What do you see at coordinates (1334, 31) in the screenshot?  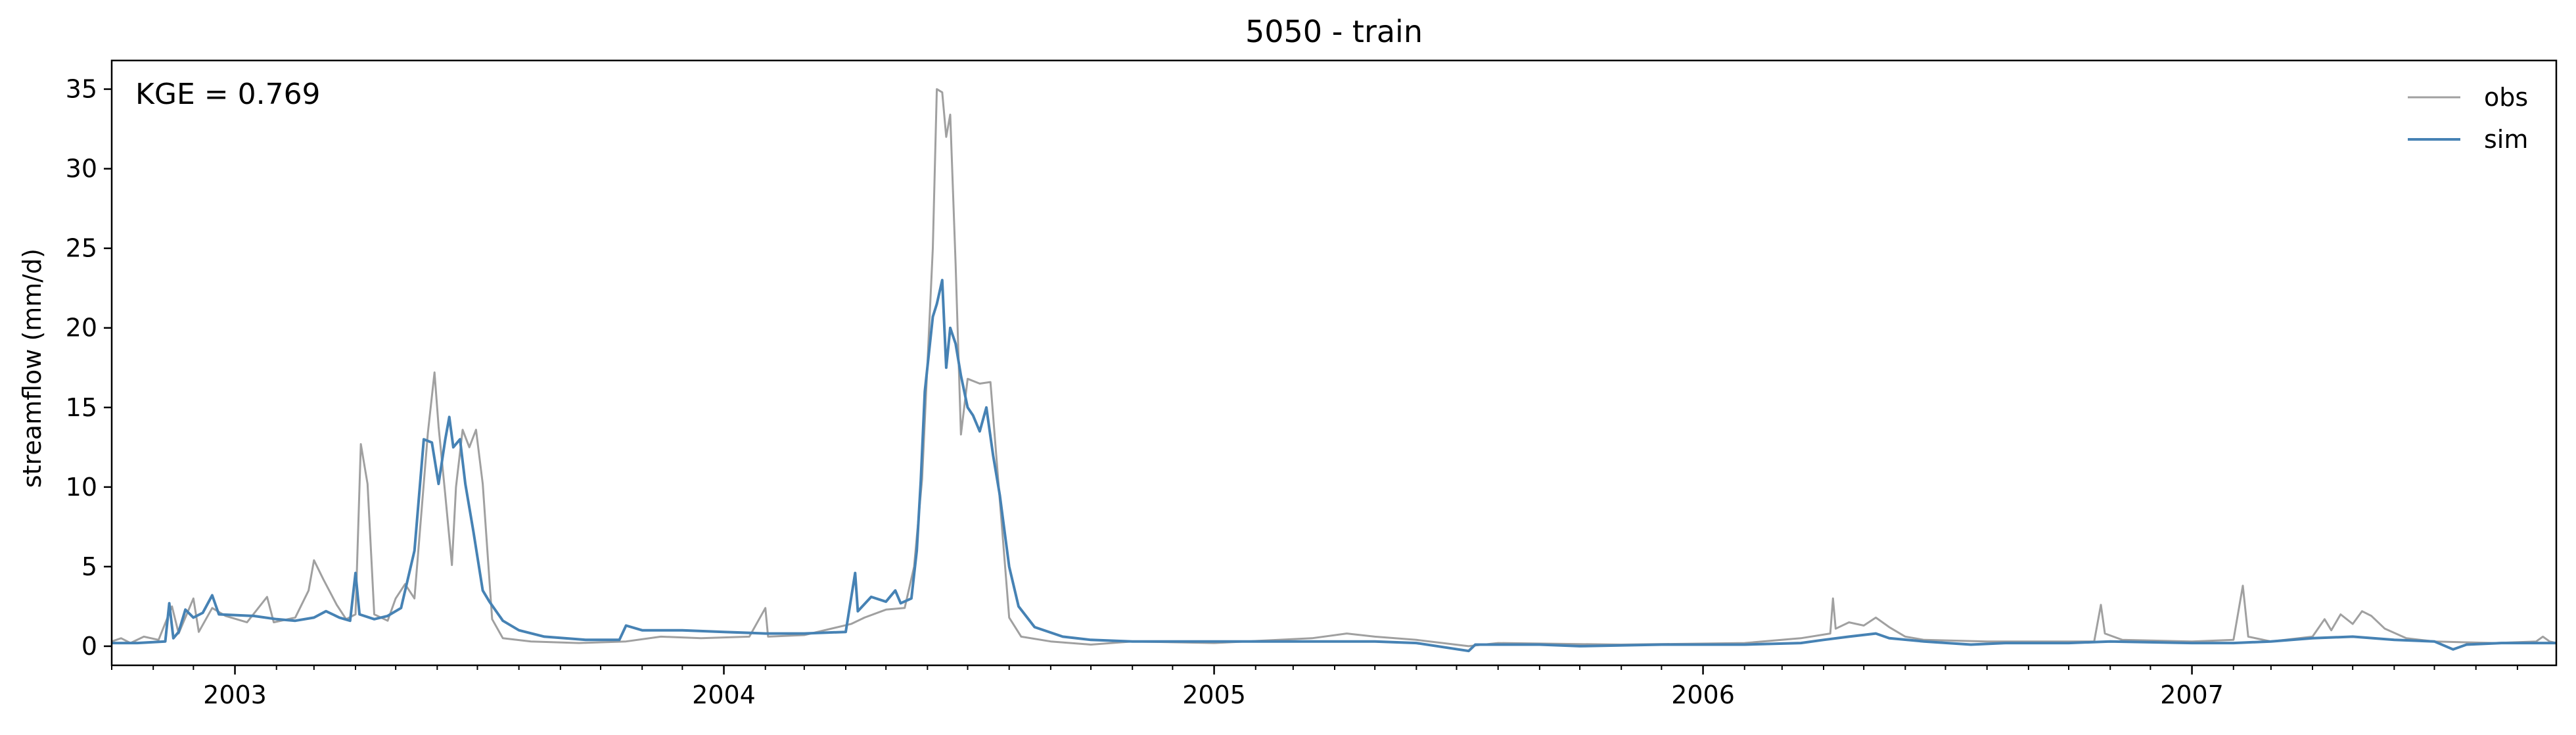 I see `chart-title: 5050 - train` at bounding box center [1334, 31].